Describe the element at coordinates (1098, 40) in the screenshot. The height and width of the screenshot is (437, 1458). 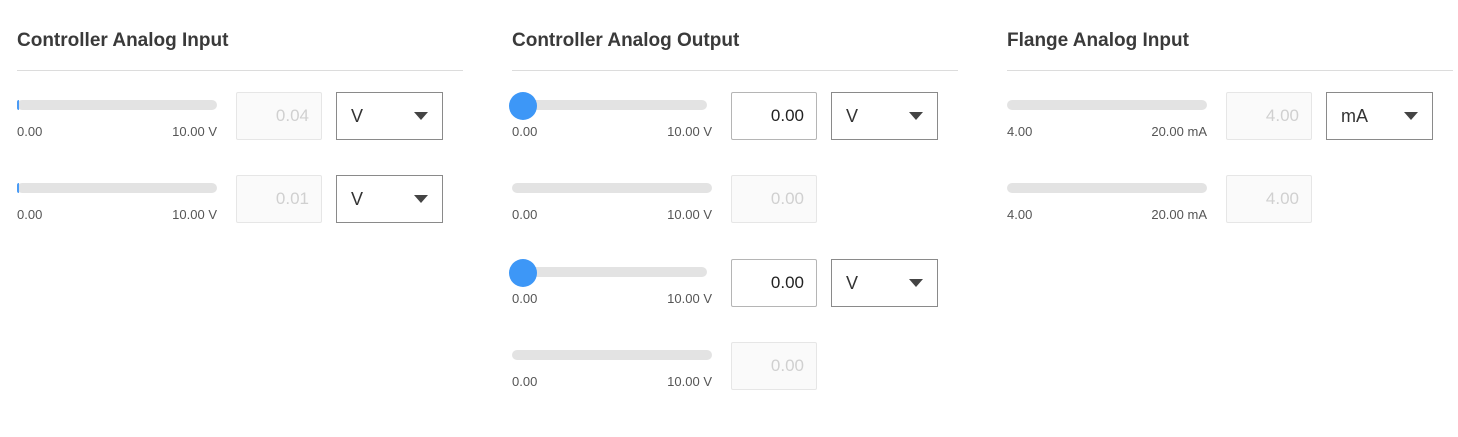
I see `section-title: Flange Analog Input` at that location.